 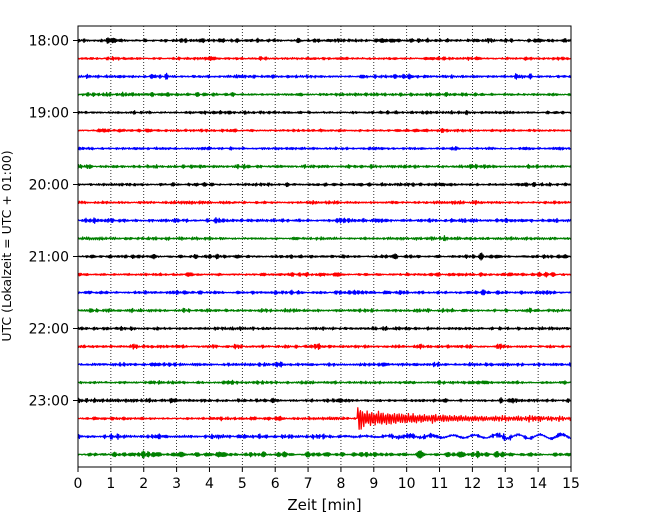 What do you see at coordinates (110, 484) in the screenshot?
I see `x-tick-label-1: 1` at bounding box center [110, 484].